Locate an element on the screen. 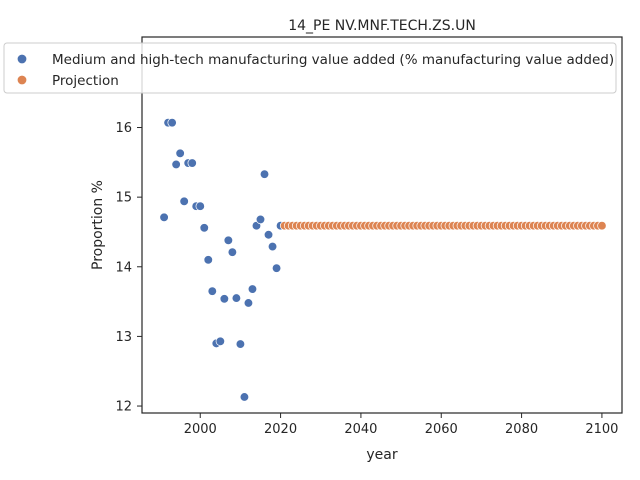 This screenshot has height=480, width=640. x-tick-label: 2020 is located at coordinates (280, 429).